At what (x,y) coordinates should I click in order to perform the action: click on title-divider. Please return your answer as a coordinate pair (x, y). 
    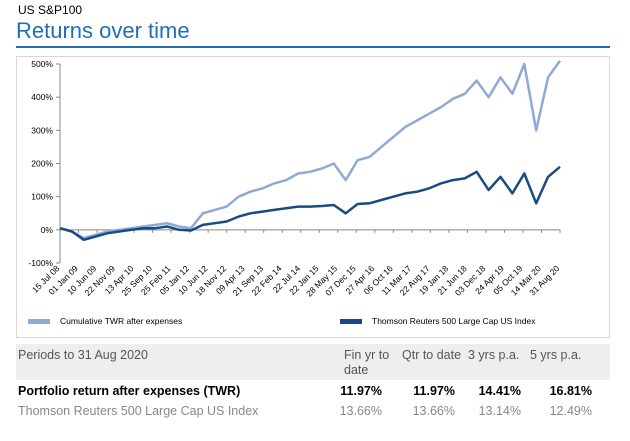
    Looking at the image, I should click on (313, 47).